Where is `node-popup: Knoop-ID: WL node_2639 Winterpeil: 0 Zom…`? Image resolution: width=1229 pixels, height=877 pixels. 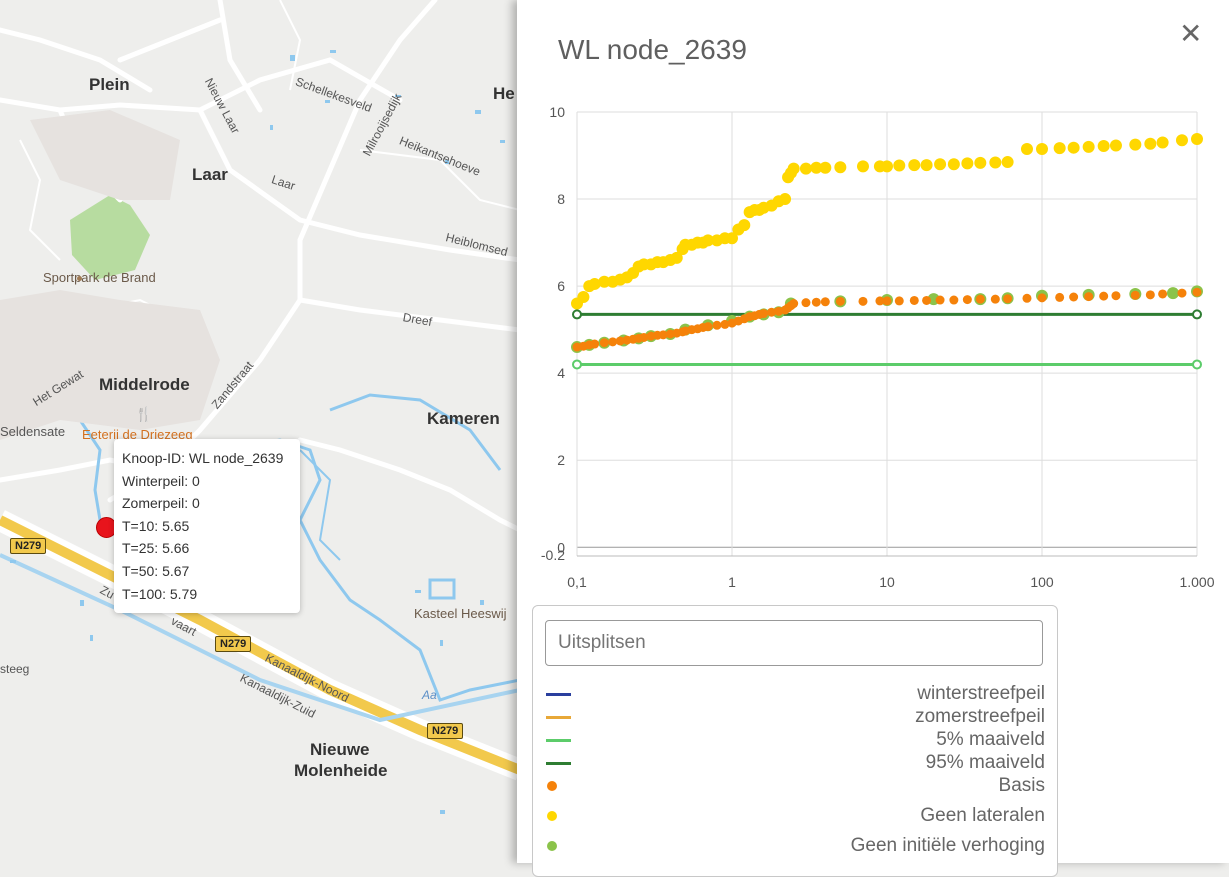 node-popup: Knoop-ID: WL node_2639 Winterpeil: 0 Zom… is located at coordinates (207, 526).